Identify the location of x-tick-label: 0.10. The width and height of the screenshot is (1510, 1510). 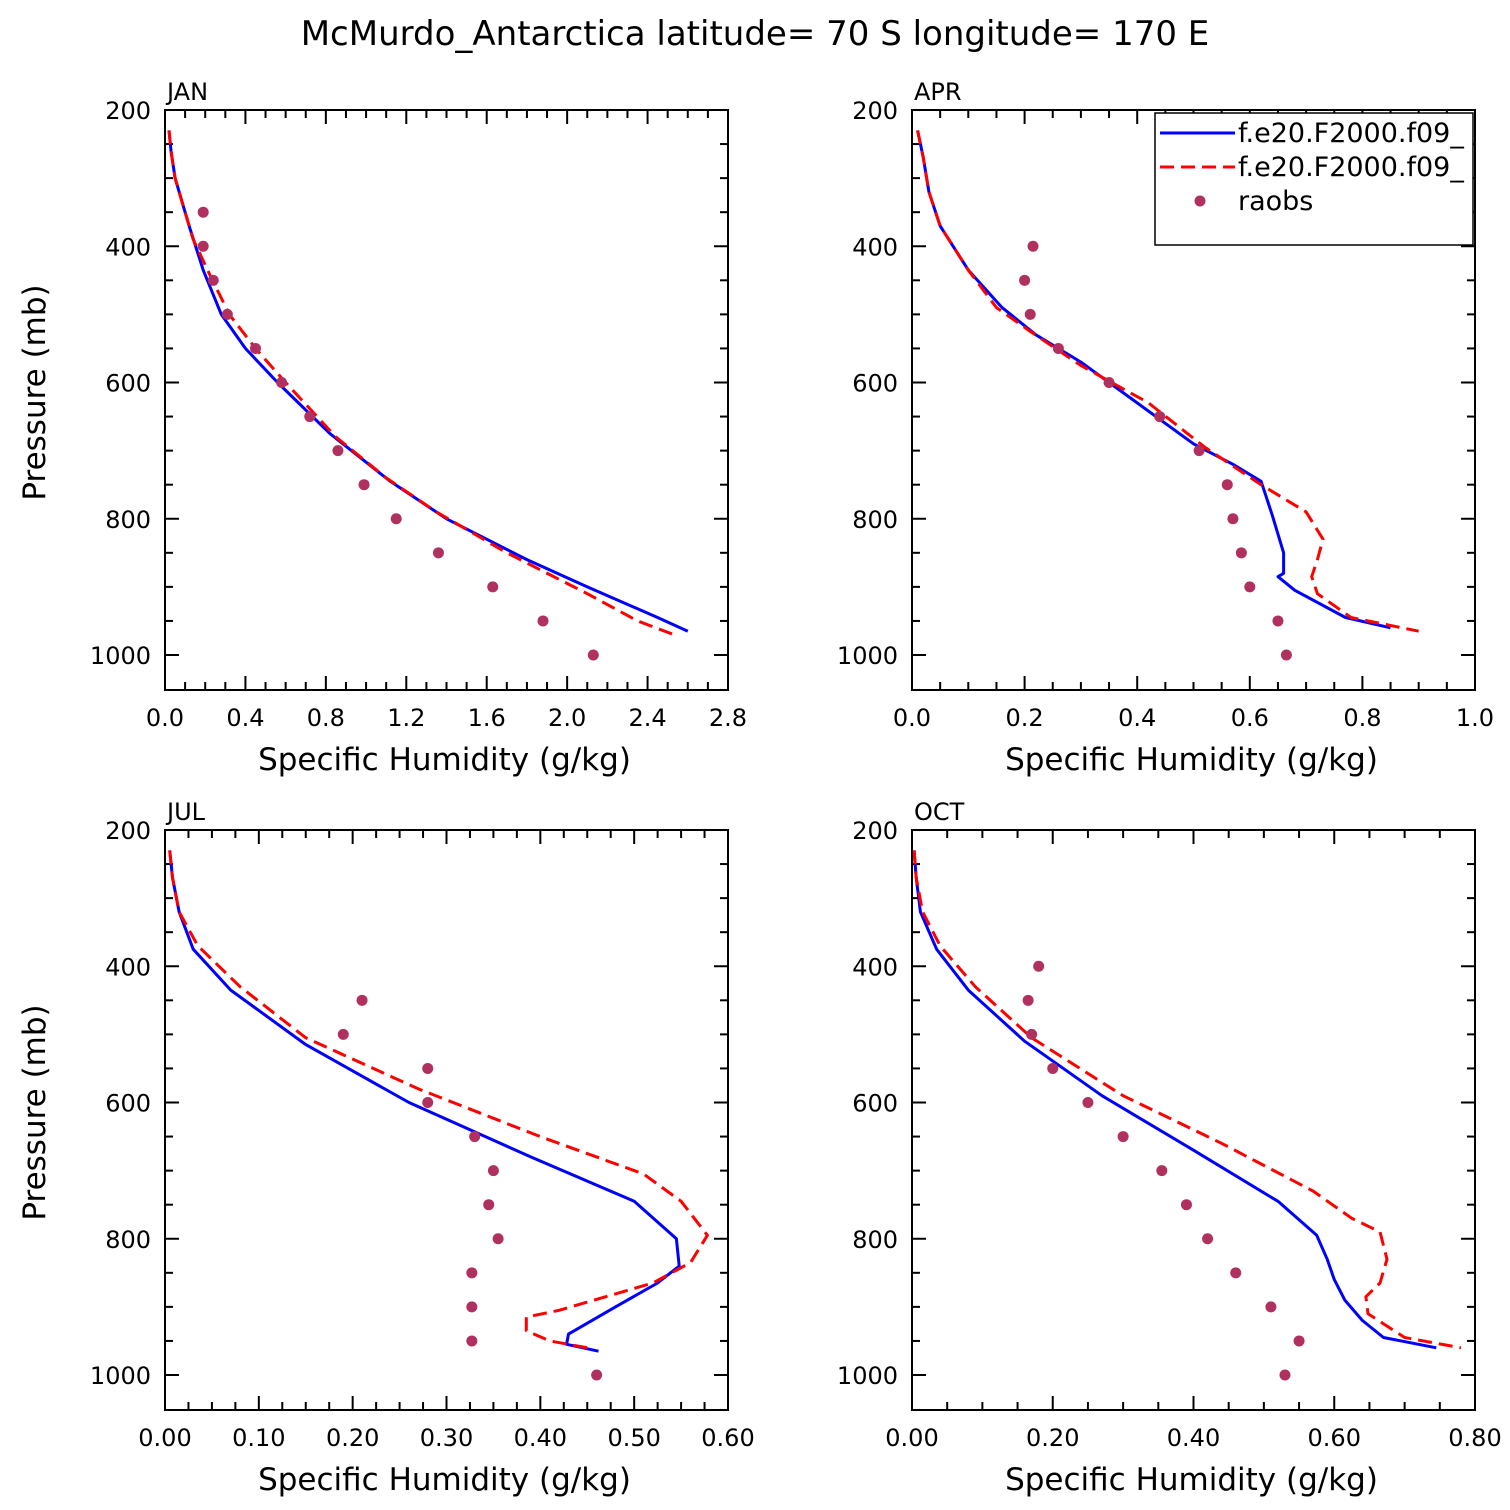
(258, 1438).